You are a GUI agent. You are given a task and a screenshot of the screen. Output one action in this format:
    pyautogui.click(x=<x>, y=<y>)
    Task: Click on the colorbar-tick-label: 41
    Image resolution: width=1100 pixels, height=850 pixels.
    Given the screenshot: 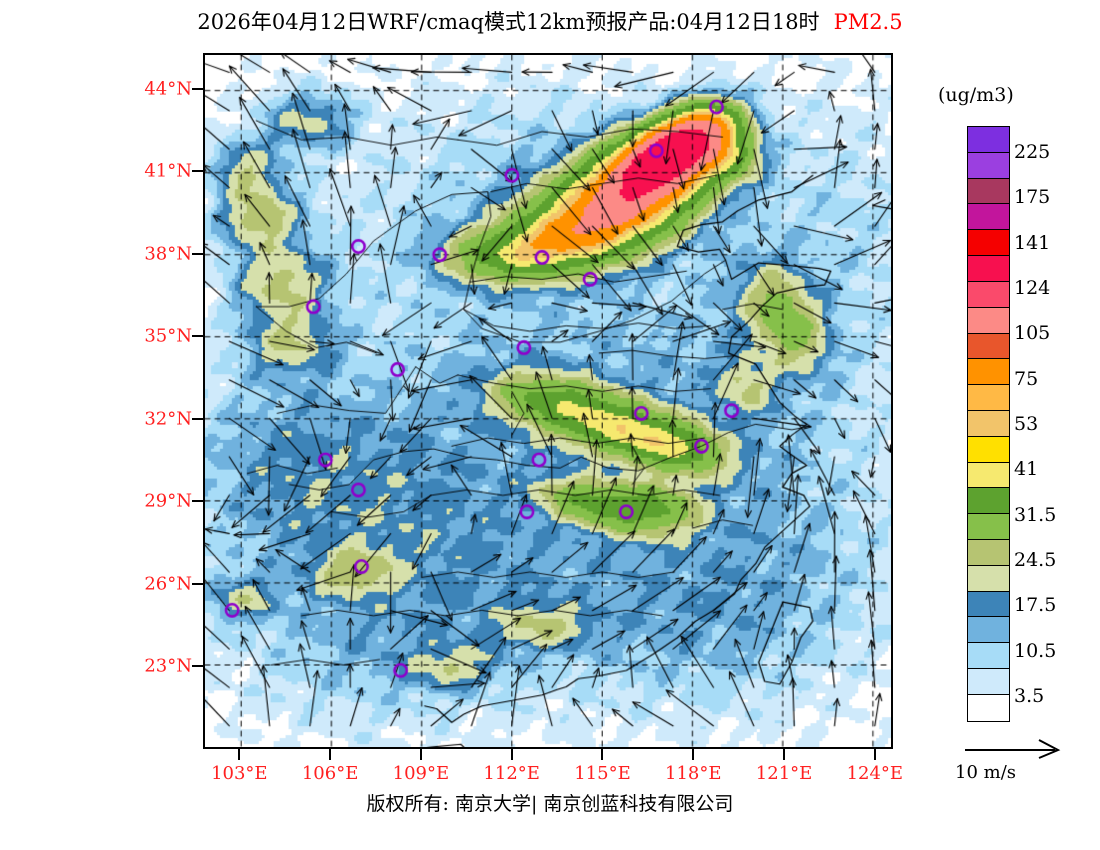 What is the action you would take?
    pyautogui.click(x=1026, y=469)
    